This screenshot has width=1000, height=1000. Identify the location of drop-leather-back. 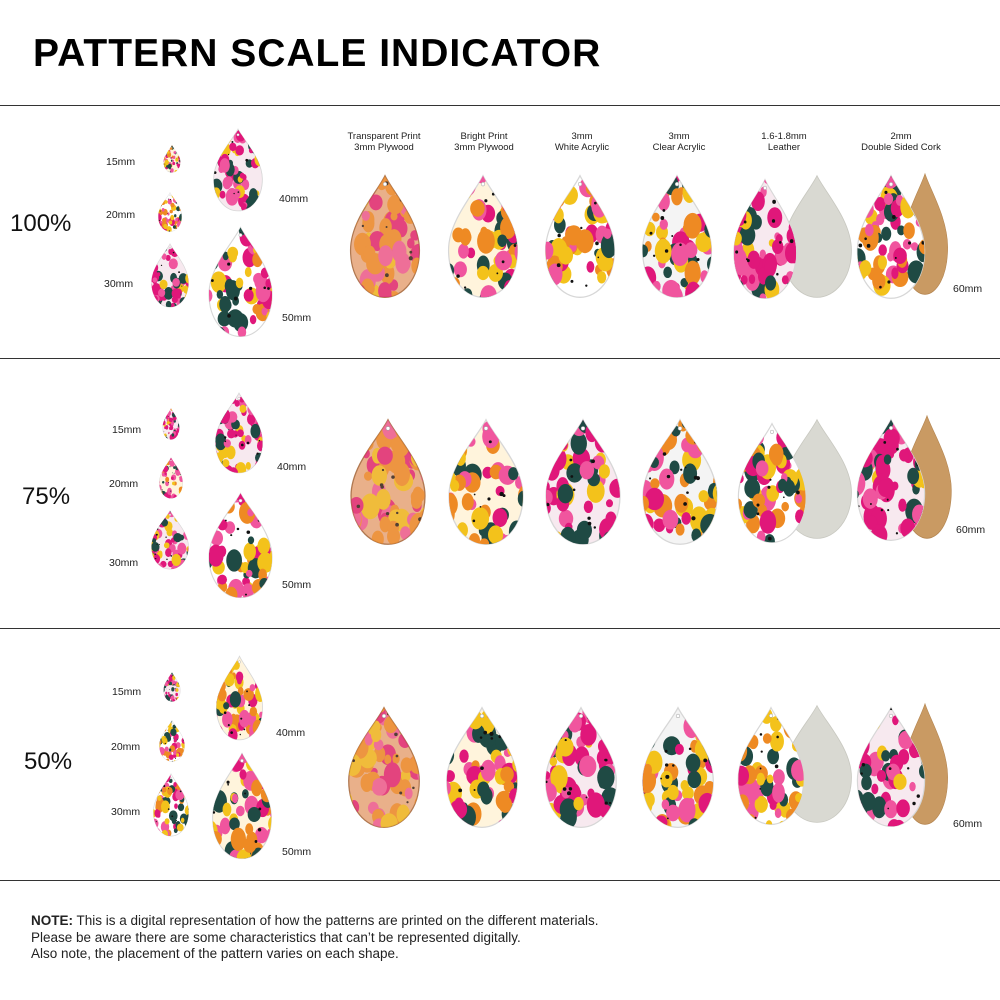
(817, 236).